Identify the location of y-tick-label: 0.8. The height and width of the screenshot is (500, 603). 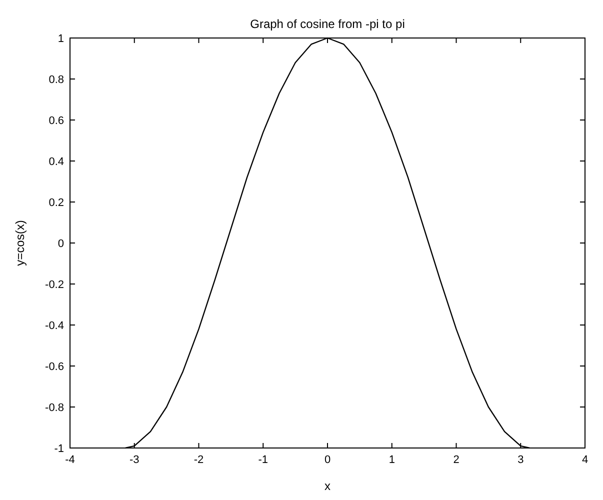
(56, 80).